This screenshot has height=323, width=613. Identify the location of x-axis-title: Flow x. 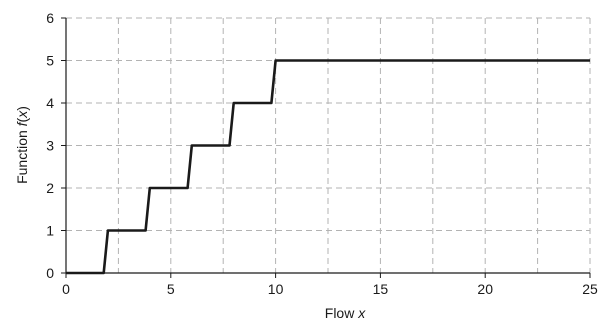
(345, 313).